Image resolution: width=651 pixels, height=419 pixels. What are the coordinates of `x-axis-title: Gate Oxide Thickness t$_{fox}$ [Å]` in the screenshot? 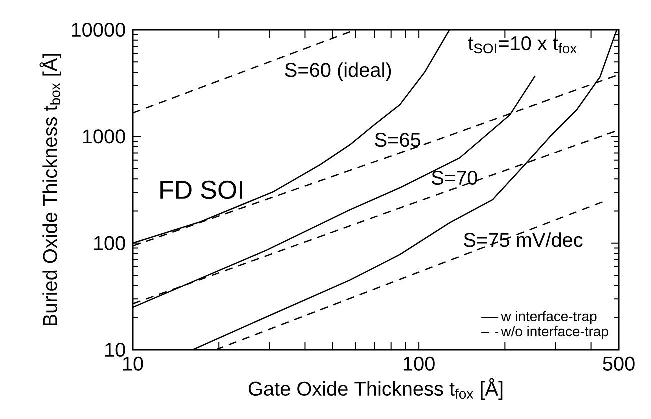 It's located at (375, 389).